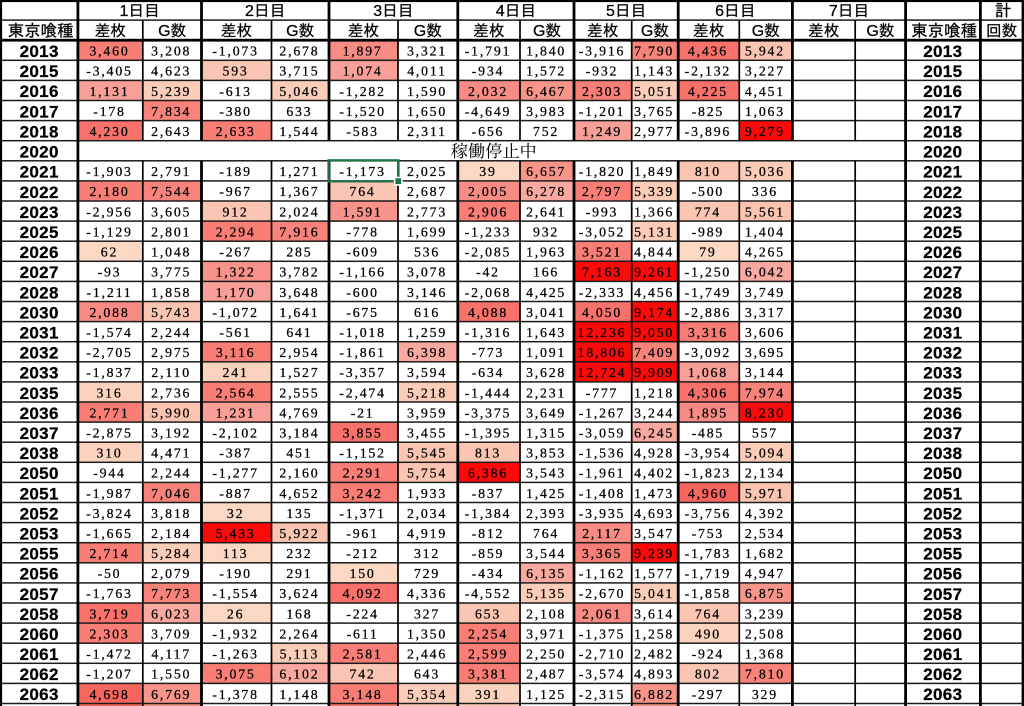 This screenshot has height=706, width=1024. I want to click on svg-text: 5,284, so click(171, 553).